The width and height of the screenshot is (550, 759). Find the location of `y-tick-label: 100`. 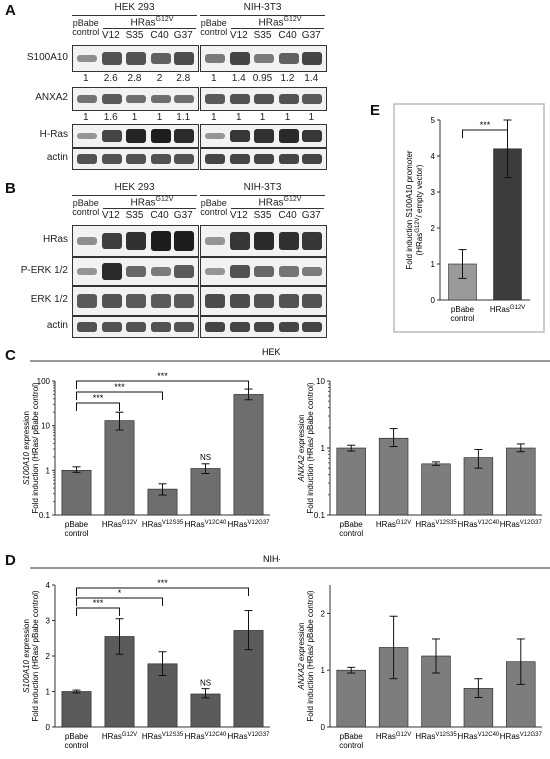

y-tick-label: 100 is located at coordinates (44, 381).